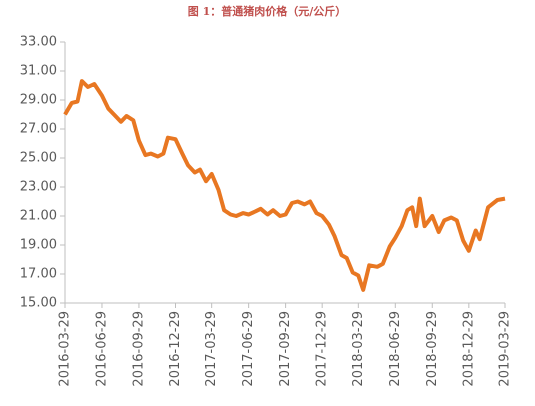 The image size is (535, 406). I want to click on y-tick-label: 15.00, so click(38, 303).